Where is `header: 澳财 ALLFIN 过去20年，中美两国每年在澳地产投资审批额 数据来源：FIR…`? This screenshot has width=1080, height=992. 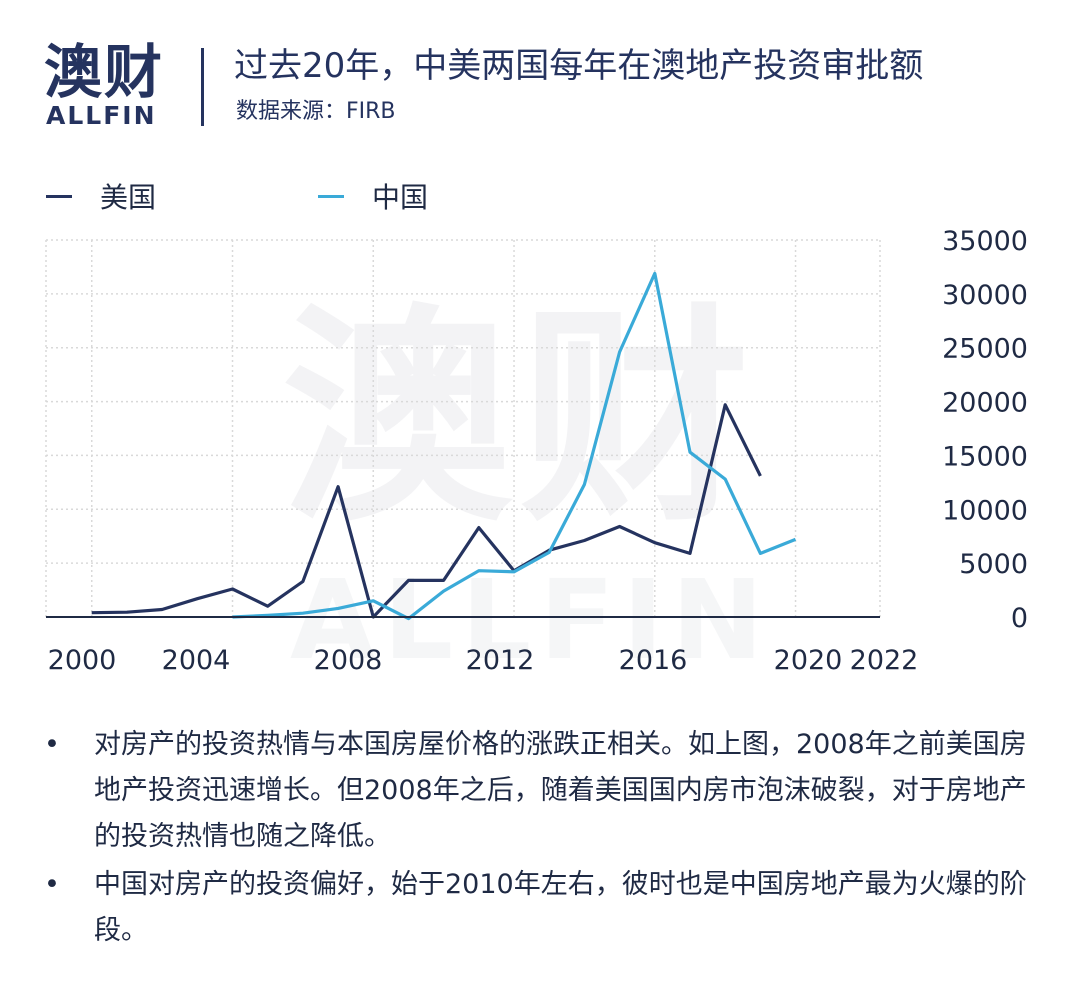 header: 澳财 ALLFIN 过去20年，中美两国每年在澳地产投资审批额 数据来源：FIR… is located at coordinates (540, 70).